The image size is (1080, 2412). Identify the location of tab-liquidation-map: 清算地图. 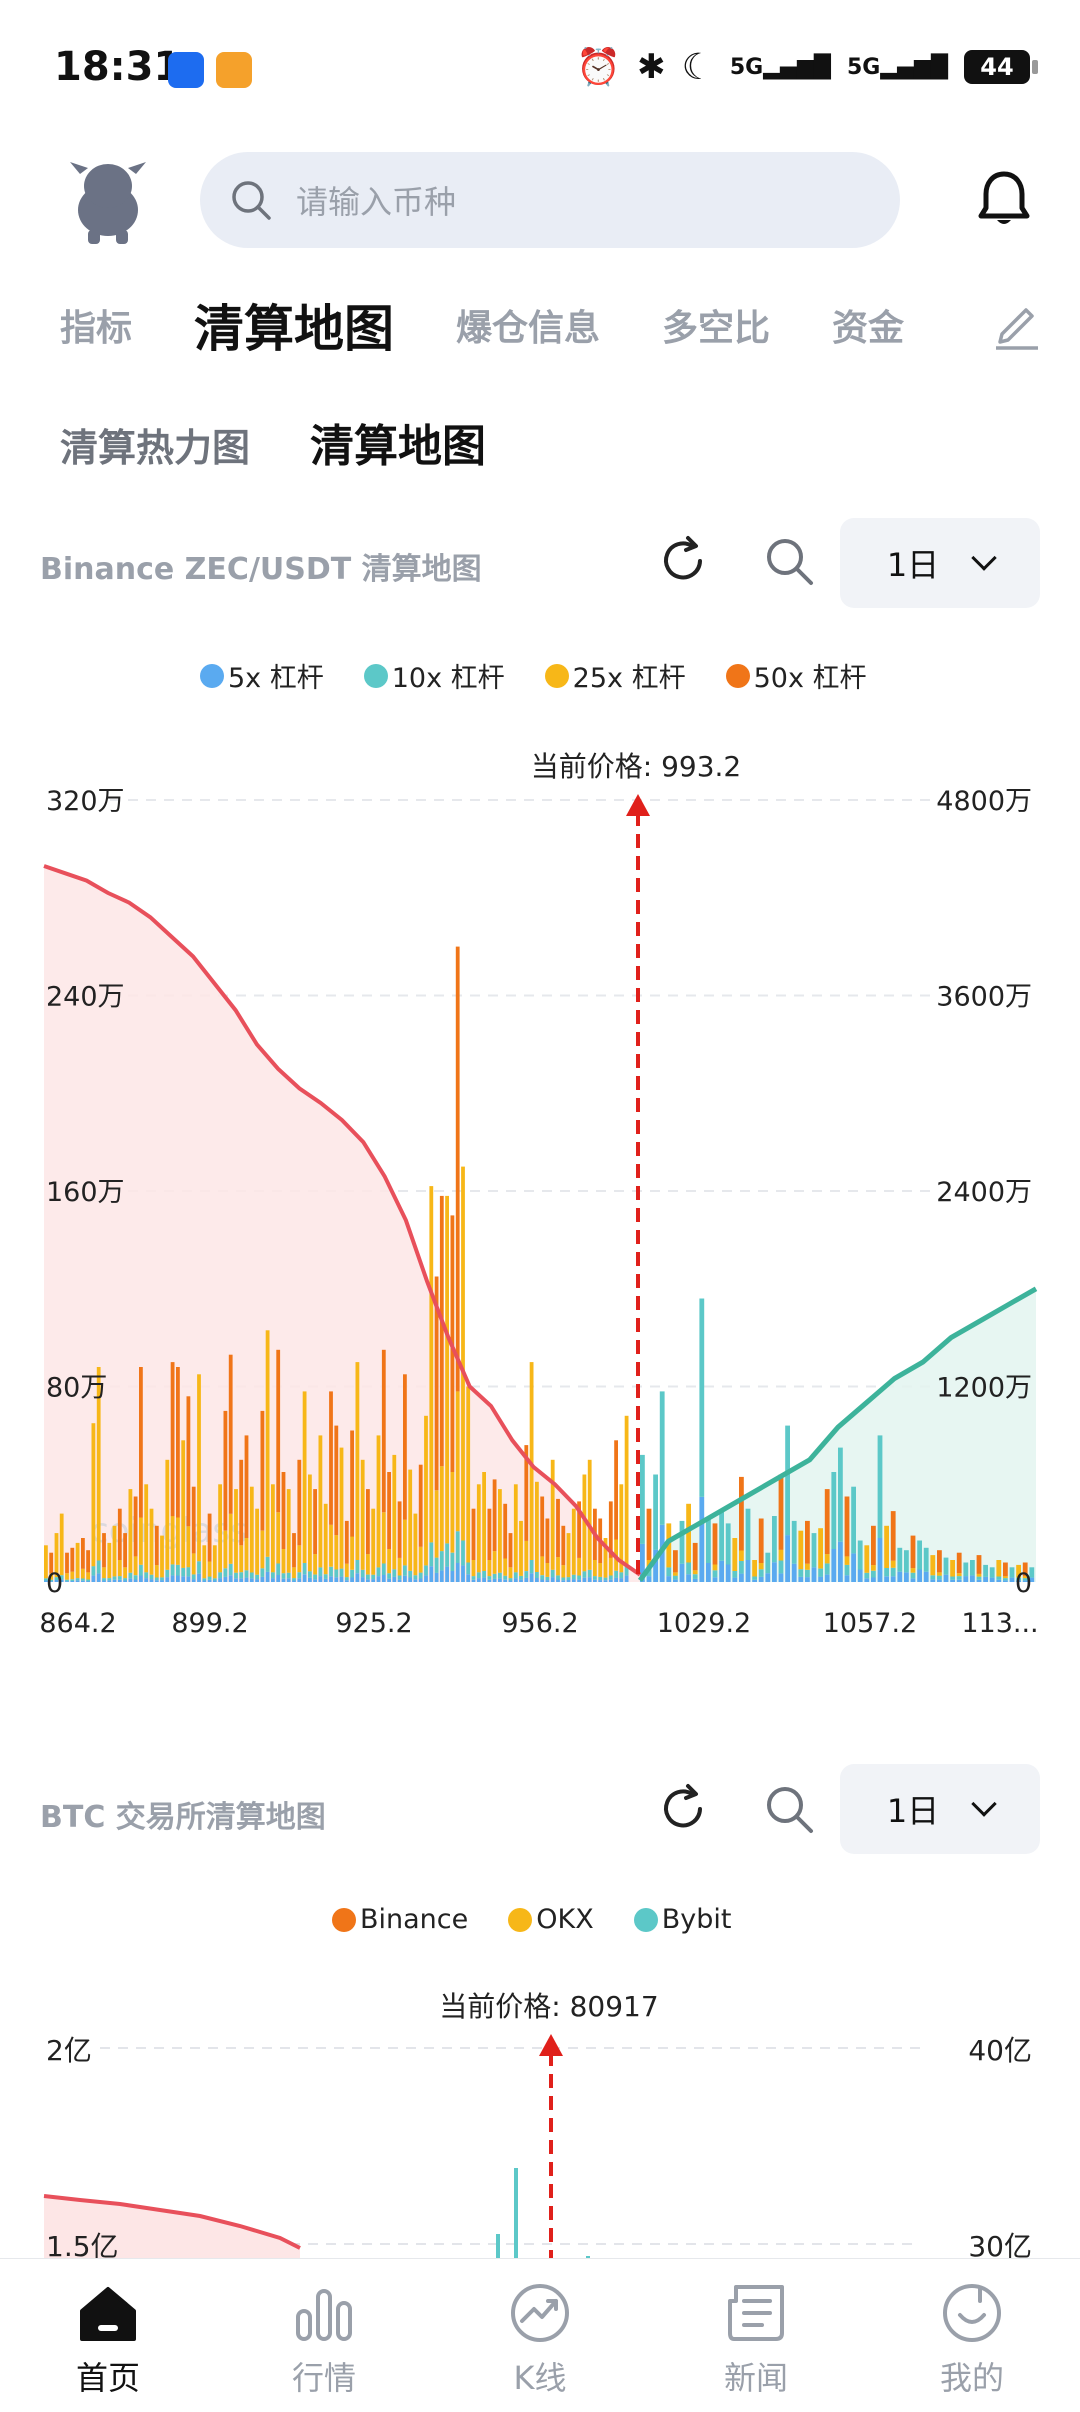
(294, 329).